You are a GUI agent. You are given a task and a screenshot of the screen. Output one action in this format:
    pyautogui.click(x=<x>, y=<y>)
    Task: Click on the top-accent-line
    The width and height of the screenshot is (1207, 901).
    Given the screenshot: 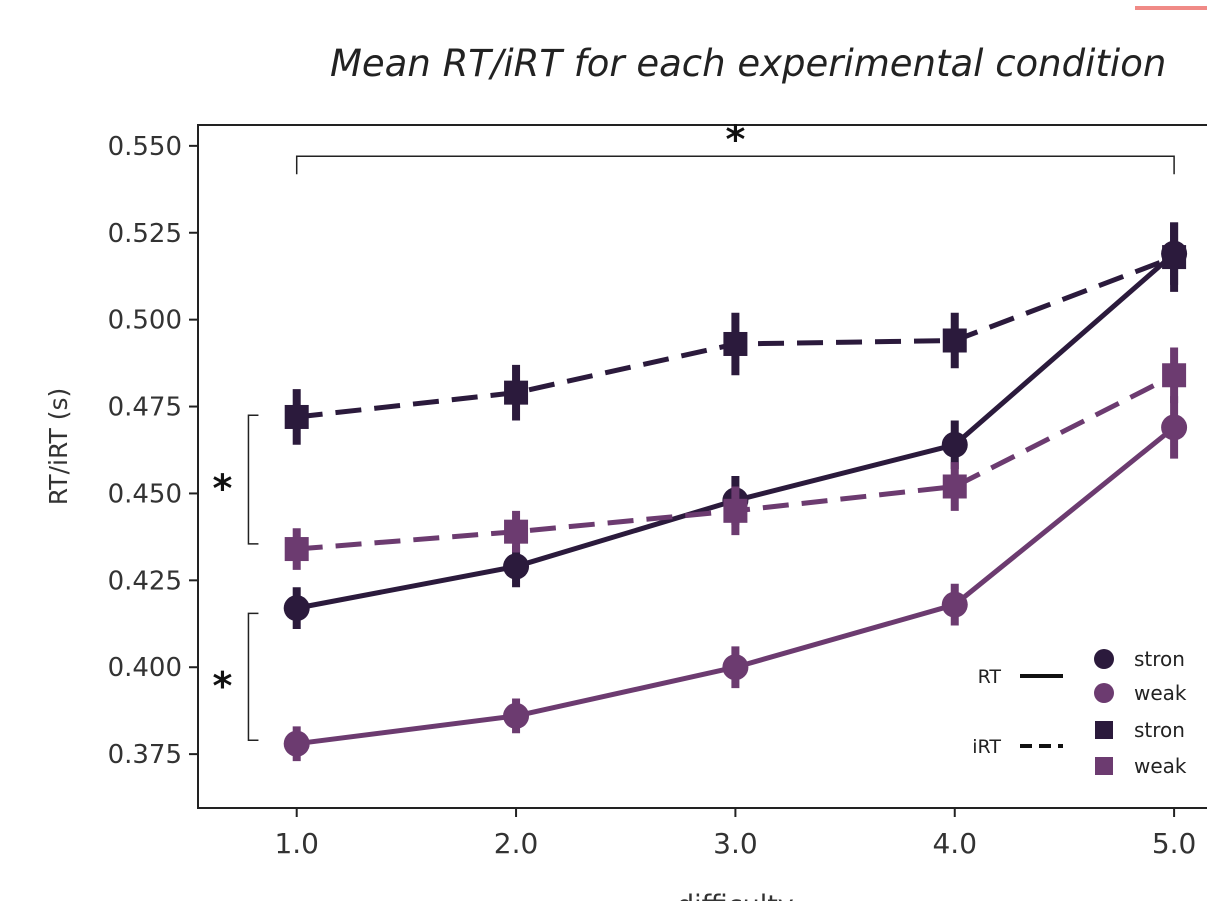 What is the action you would take?
    pyautogui.click(x=1171, y=8)
    